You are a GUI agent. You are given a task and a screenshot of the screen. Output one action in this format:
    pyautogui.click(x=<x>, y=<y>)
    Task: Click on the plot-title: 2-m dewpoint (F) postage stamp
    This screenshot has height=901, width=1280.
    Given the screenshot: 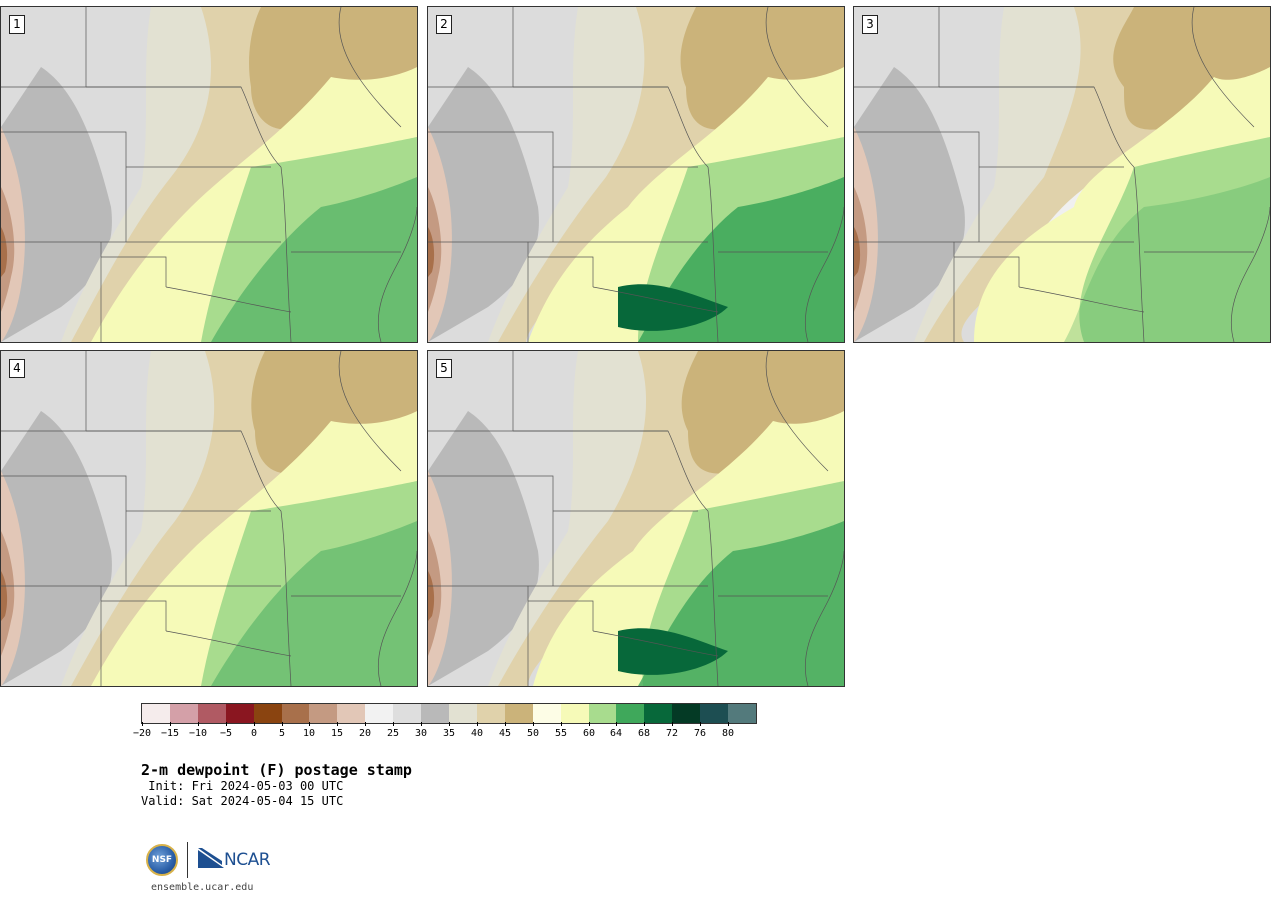 What is the action you would take?
    pyautogui.click(x=276, y=770)
    